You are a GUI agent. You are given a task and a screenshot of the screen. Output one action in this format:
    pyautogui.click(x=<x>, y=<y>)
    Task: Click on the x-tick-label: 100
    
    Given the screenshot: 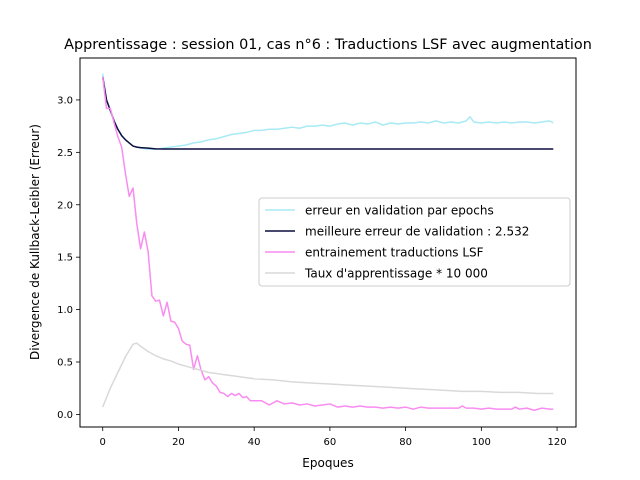 What is the action you would take?
    pyautogui.click(x=481, y=442)
    